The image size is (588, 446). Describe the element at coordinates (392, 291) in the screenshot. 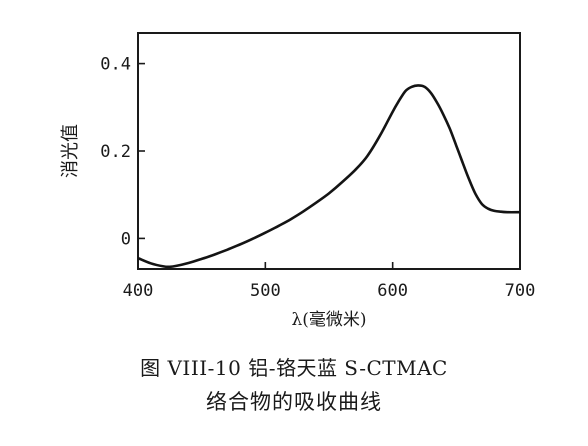

I see `x-tick-label-2: 600` at that location.